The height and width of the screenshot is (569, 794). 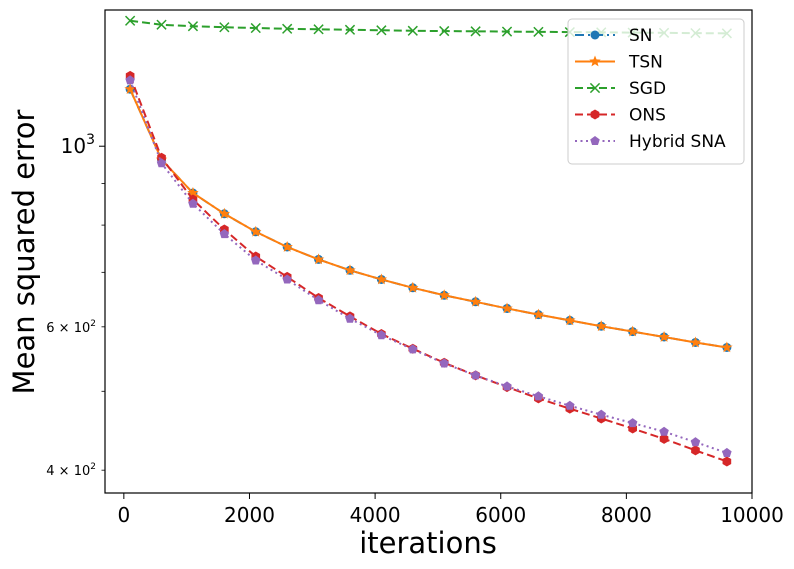 I want to click on x-tick-label: 10000, so click(x=752, y=515).